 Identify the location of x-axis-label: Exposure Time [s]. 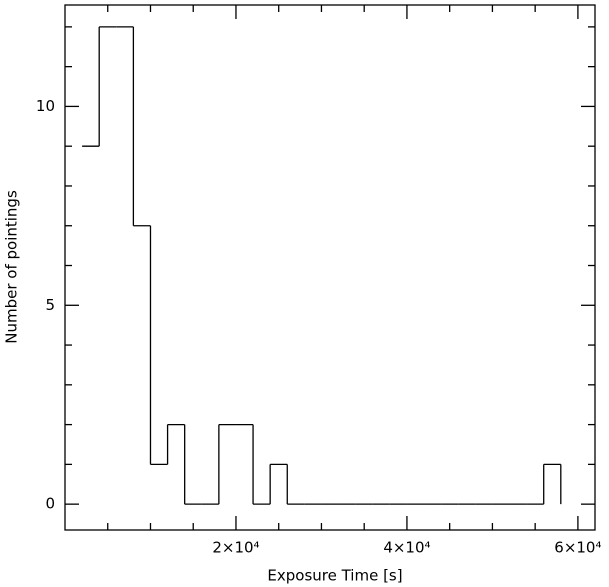
(334, 576).